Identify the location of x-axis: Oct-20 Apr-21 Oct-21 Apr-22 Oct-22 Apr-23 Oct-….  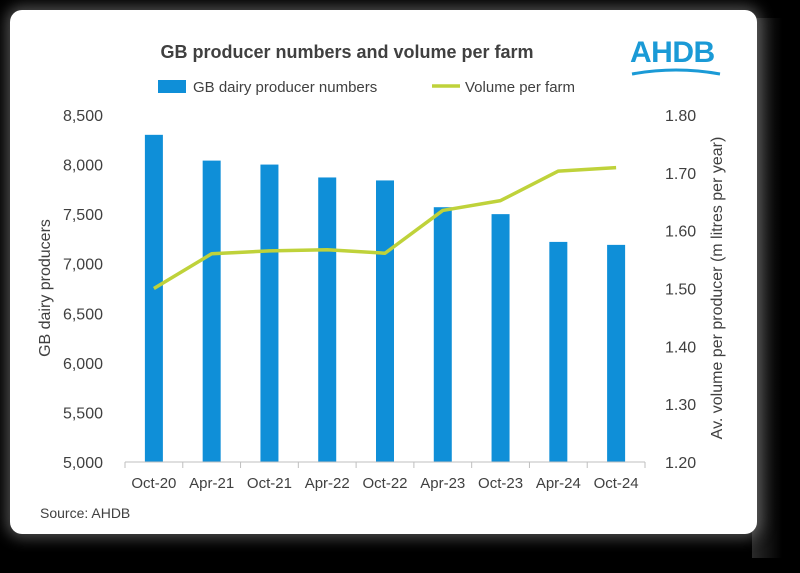
(385, 476).